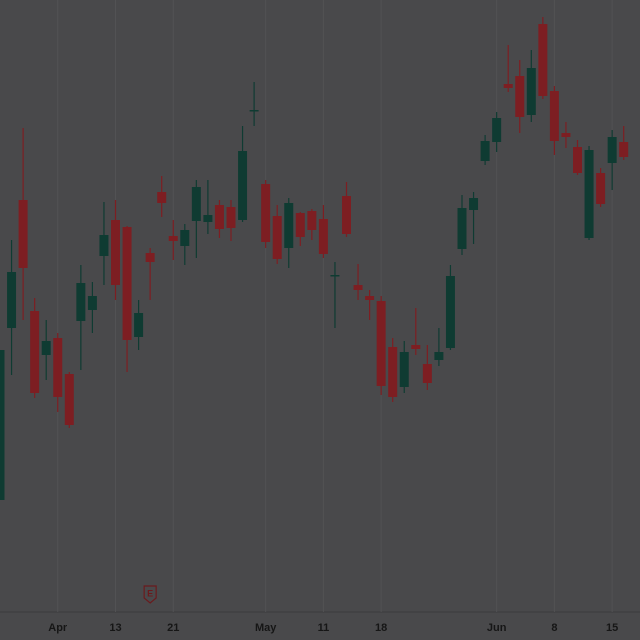 Image resolution: width=640 pixels, height=640 pixels. I want to click on event-label: E, so click(150, 593).